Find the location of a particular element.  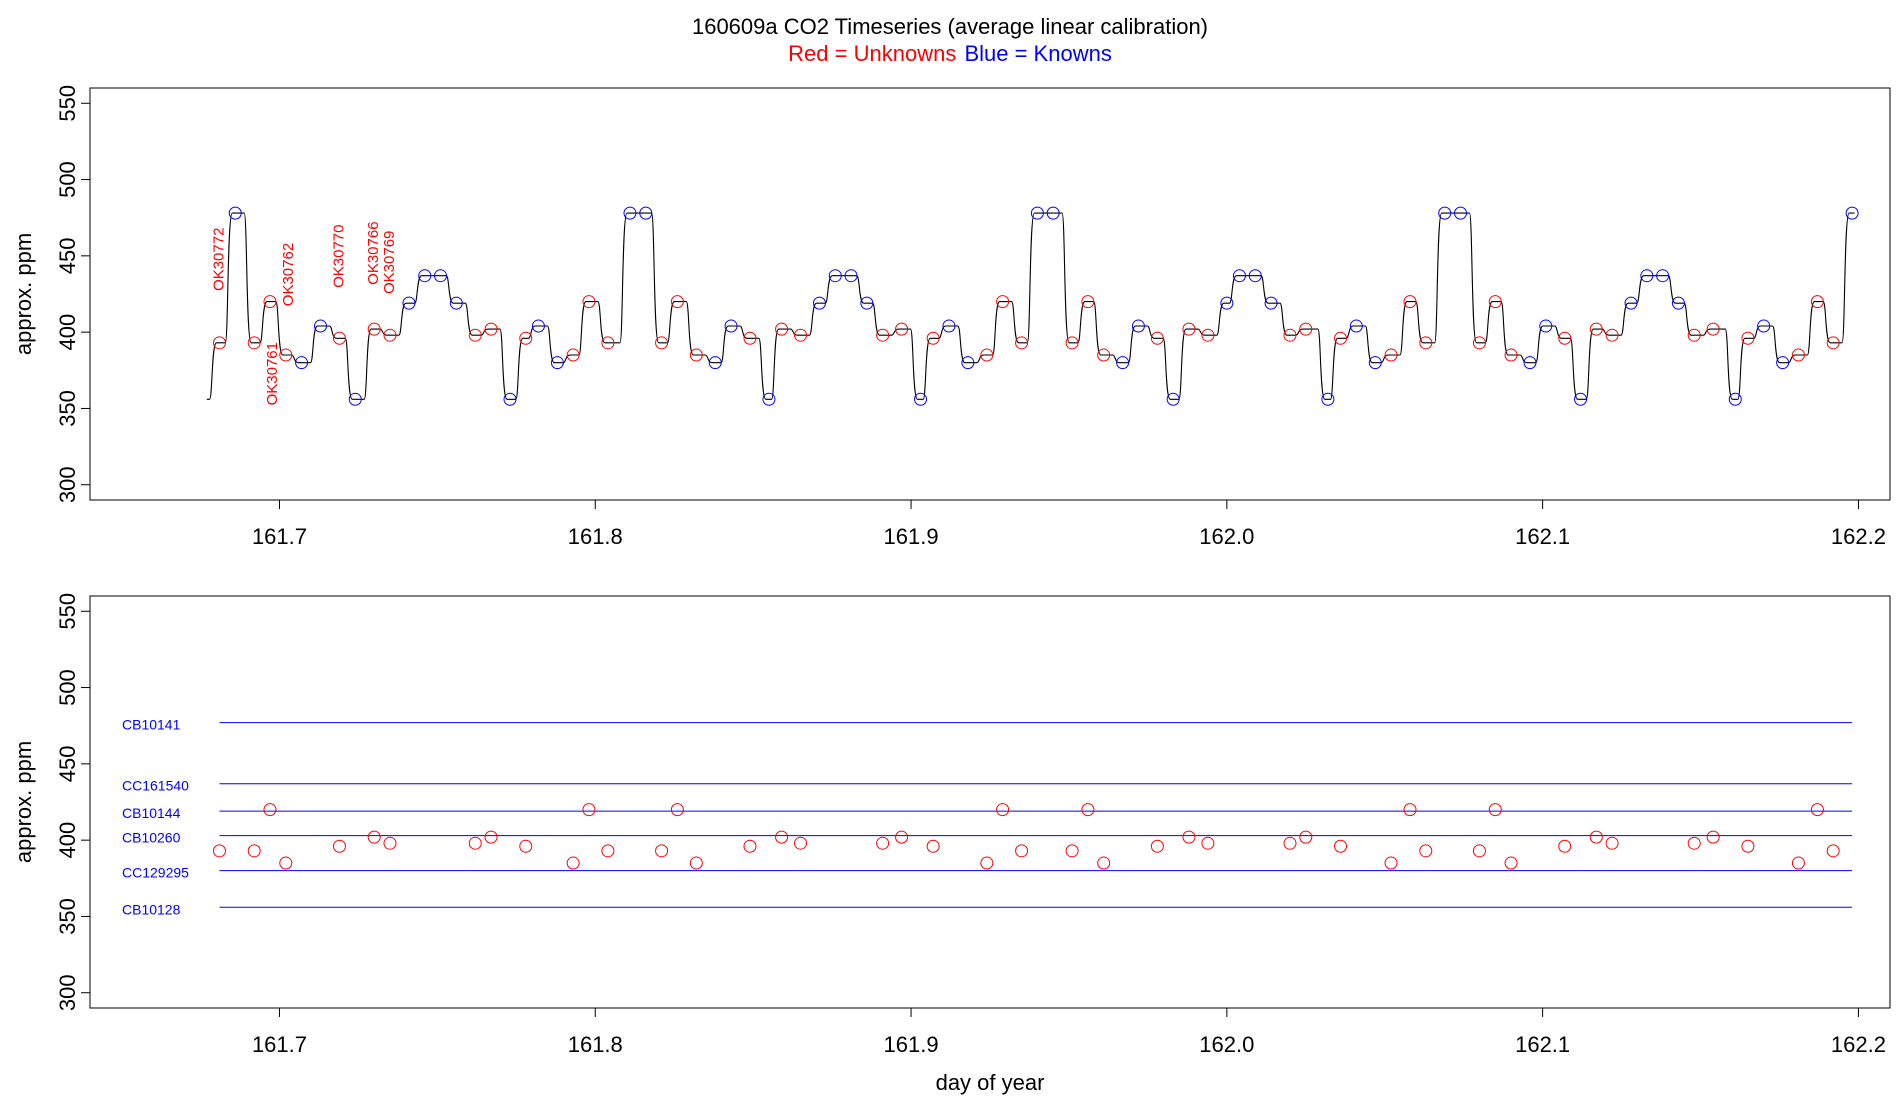

reference-label: CB10144 is located at coordinates (151, 813).